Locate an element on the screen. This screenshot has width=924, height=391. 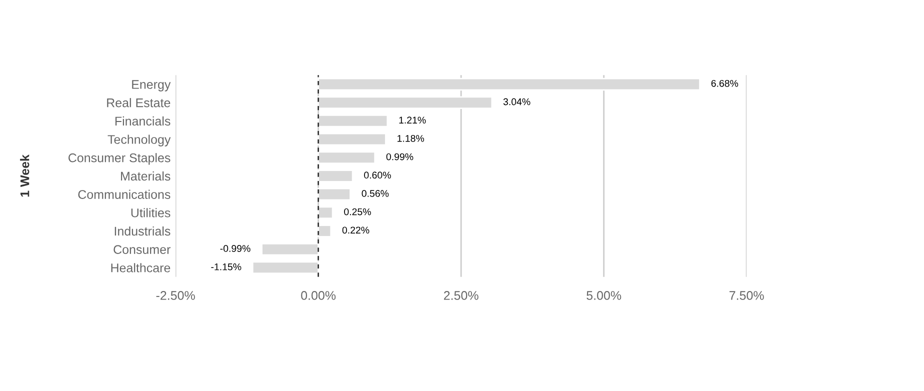
data-label: 0.56% is located at coordinates (375, 193).